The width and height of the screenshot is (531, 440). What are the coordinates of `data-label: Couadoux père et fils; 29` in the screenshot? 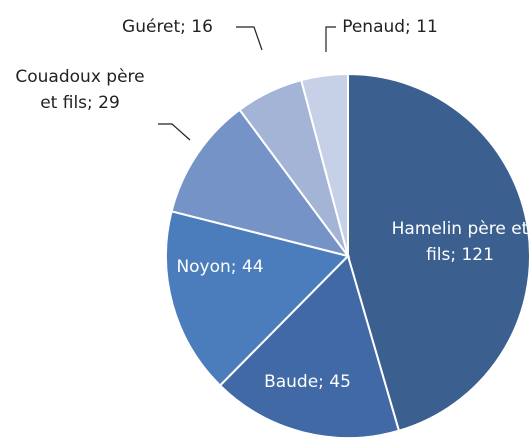 It's located at (80, 90).